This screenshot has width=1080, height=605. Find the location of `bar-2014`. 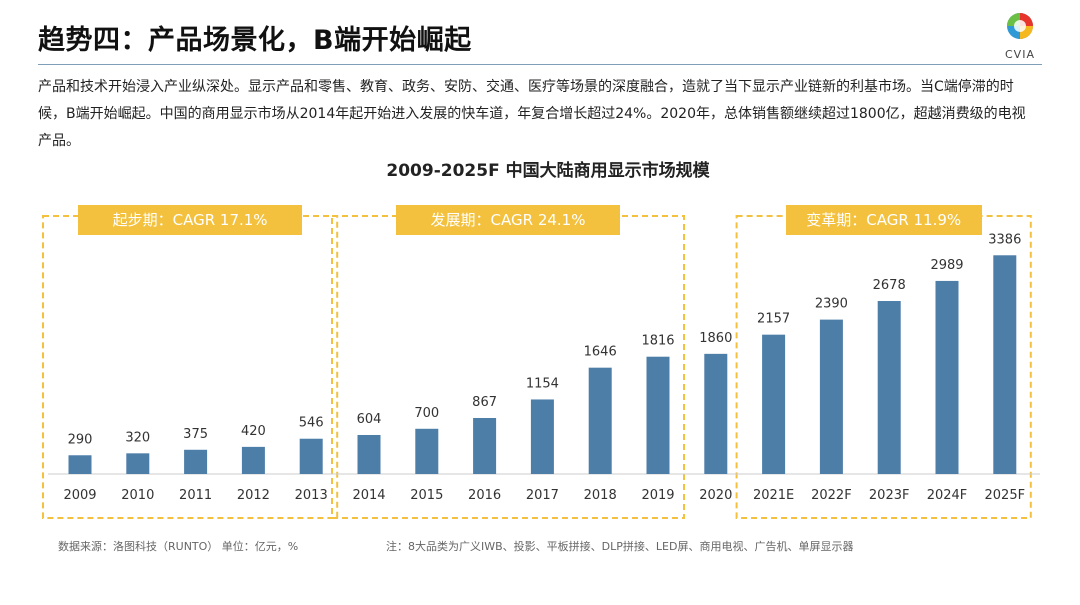

bar-2014 is located at coordinates (369, 454).